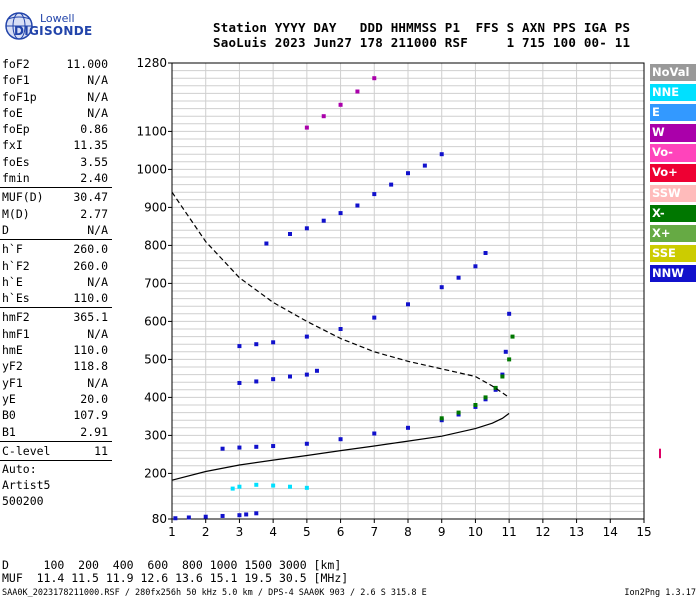 This screenshot has height=600, width=700. What do you see at coordinates (206, 532) in the screenshot?
I see `x-tick-label: 2` at bounding box center [206, 532].